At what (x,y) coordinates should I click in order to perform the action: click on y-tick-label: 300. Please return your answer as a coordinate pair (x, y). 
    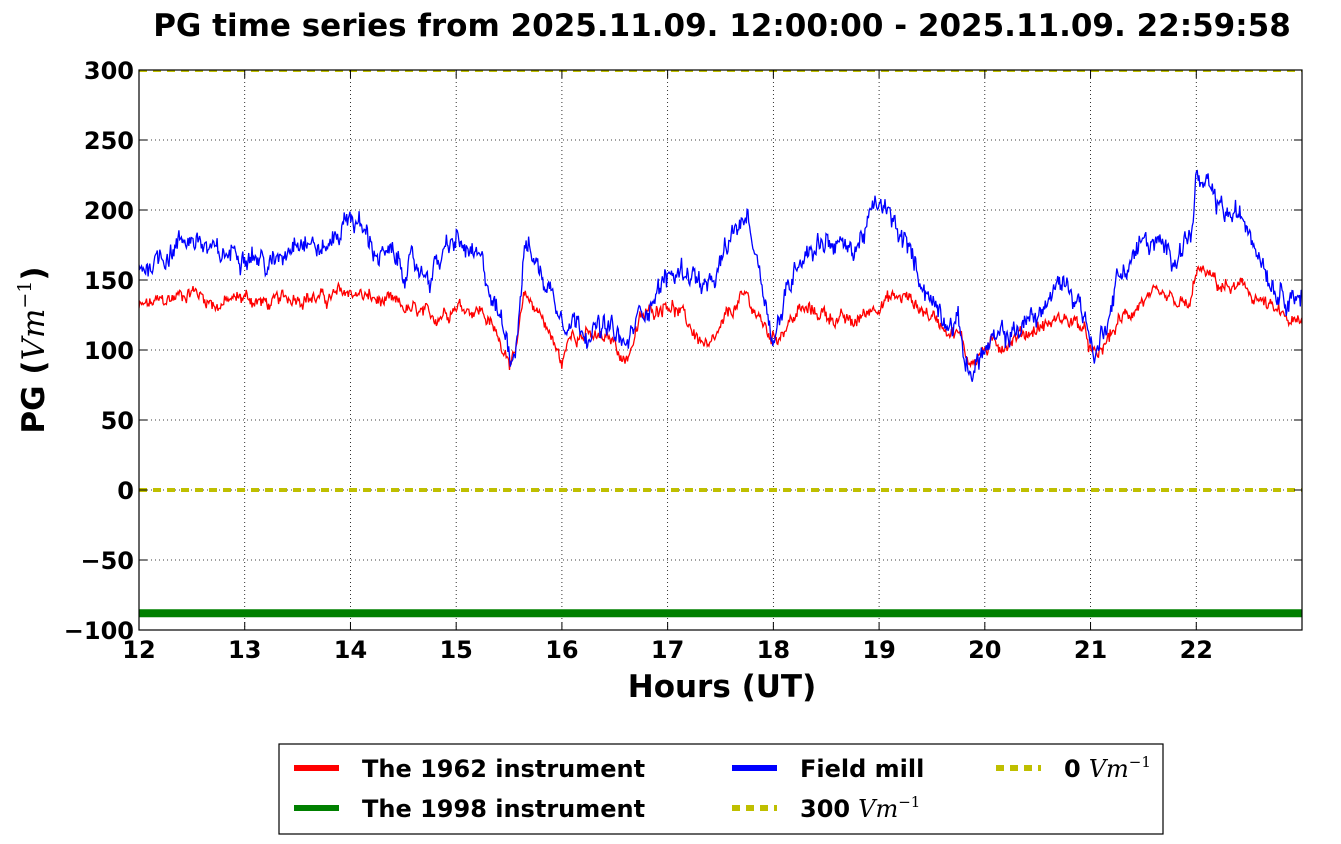
    Looking at the image, I should click on (109, 71).